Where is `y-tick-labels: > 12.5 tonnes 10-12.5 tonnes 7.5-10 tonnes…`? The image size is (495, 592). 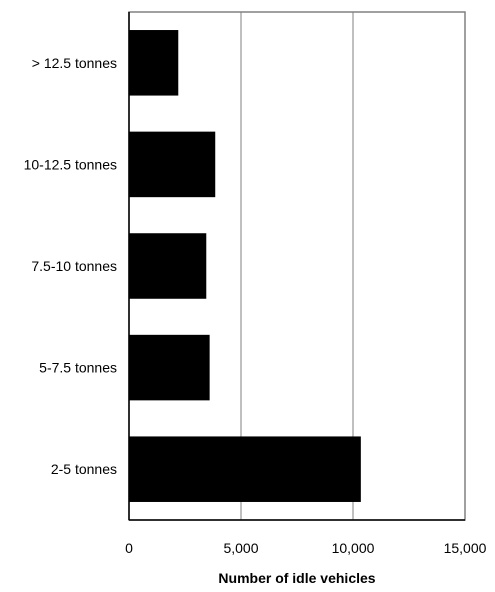
y-tick-labels: > 12.5 tonnes 10-12.5 tonnes 7.5-10 tonnes… is located at coordinates (70, 266).